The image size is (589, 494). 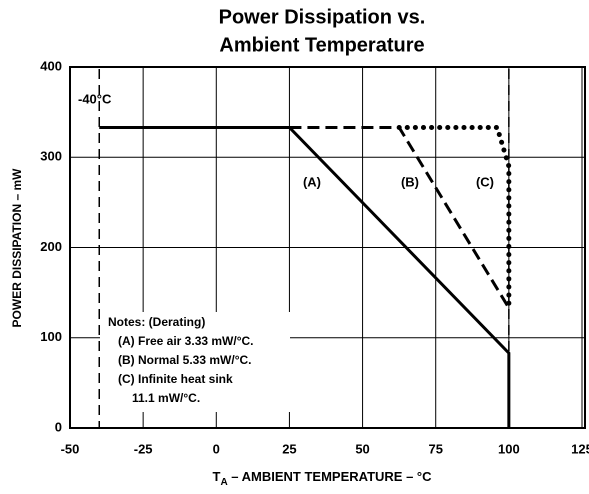 I want to click on x-tick-label: 25, so click(x=289, y=448).